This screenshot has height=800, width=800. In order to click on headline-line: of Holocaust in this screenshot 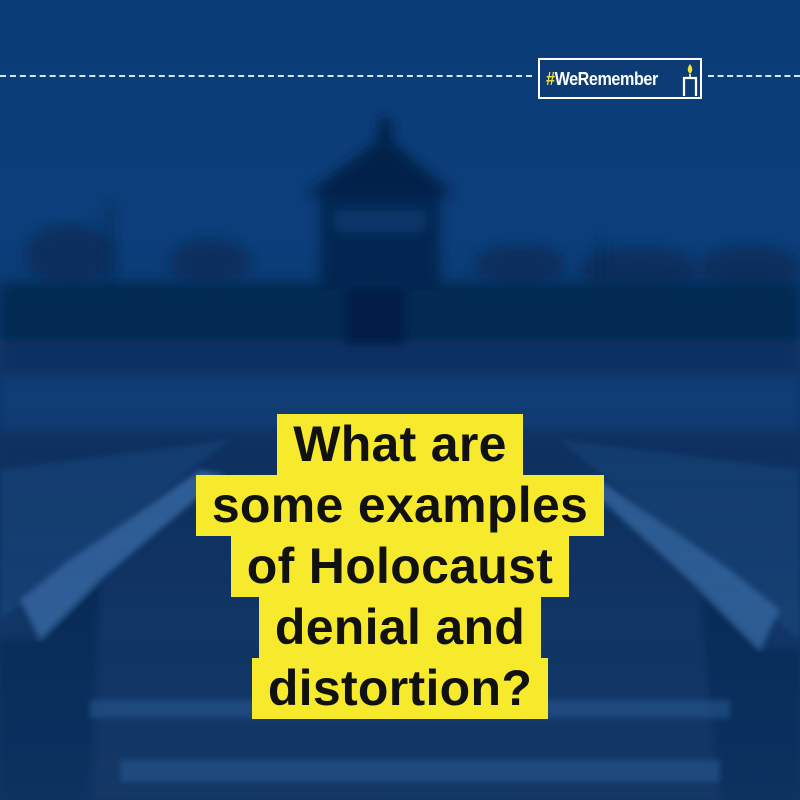, I will do `click(400, 566)`.